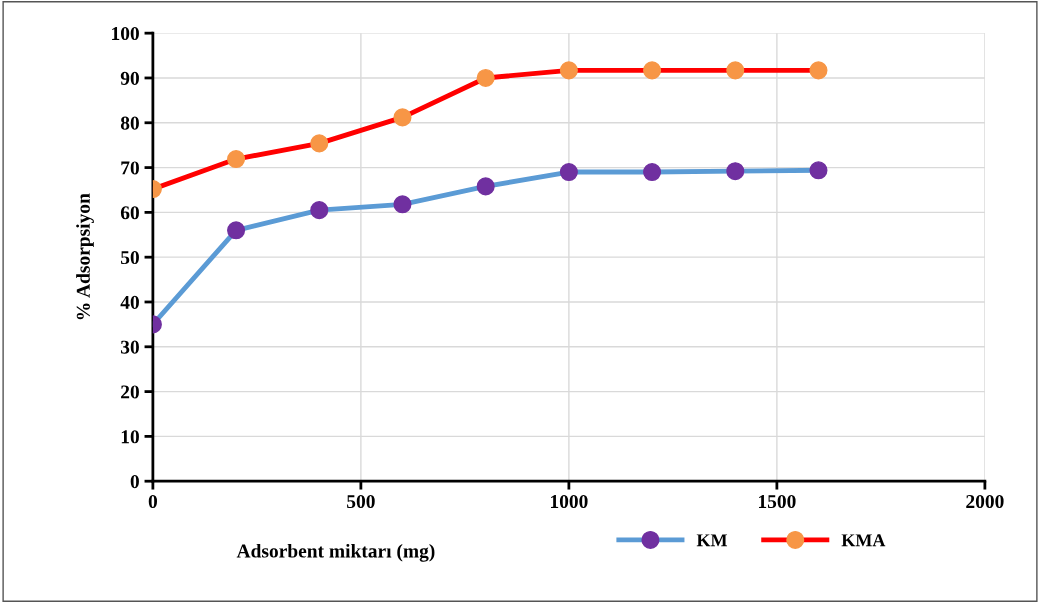  Describe the element at coordinates (130, 168) in the screenshot. I see `y-tick-label: 70` at that location.